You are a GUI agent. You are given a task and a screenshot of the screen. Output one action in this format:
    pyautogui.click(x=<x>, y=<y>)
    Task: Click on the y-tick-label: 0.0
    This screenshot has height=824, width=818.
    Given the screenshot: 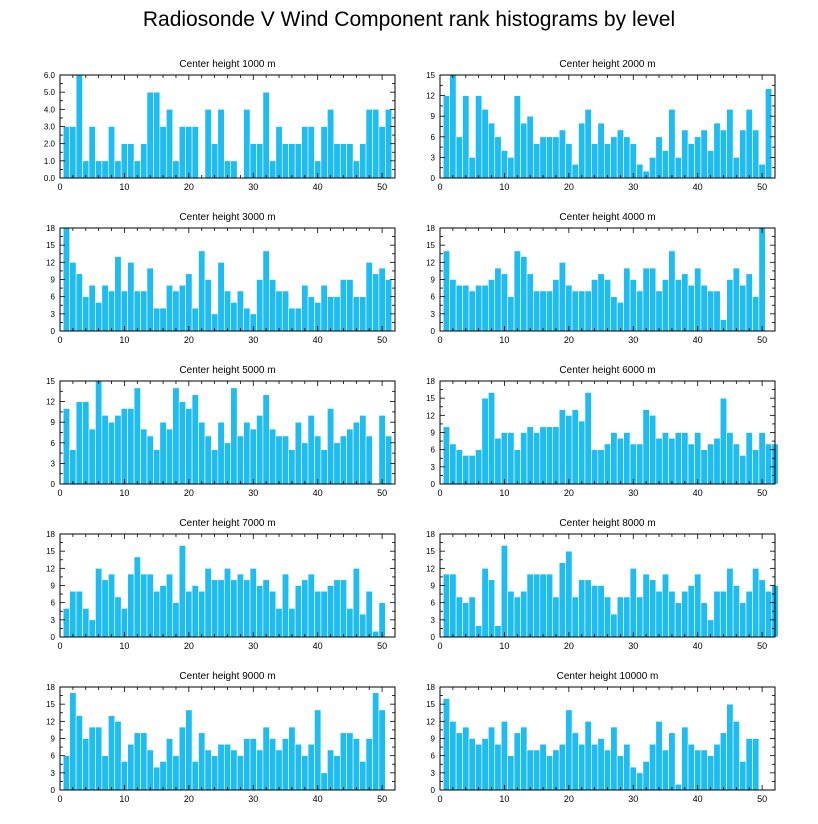 What is the action you would take?
    pyautogui.click(x=50, y=178)
    